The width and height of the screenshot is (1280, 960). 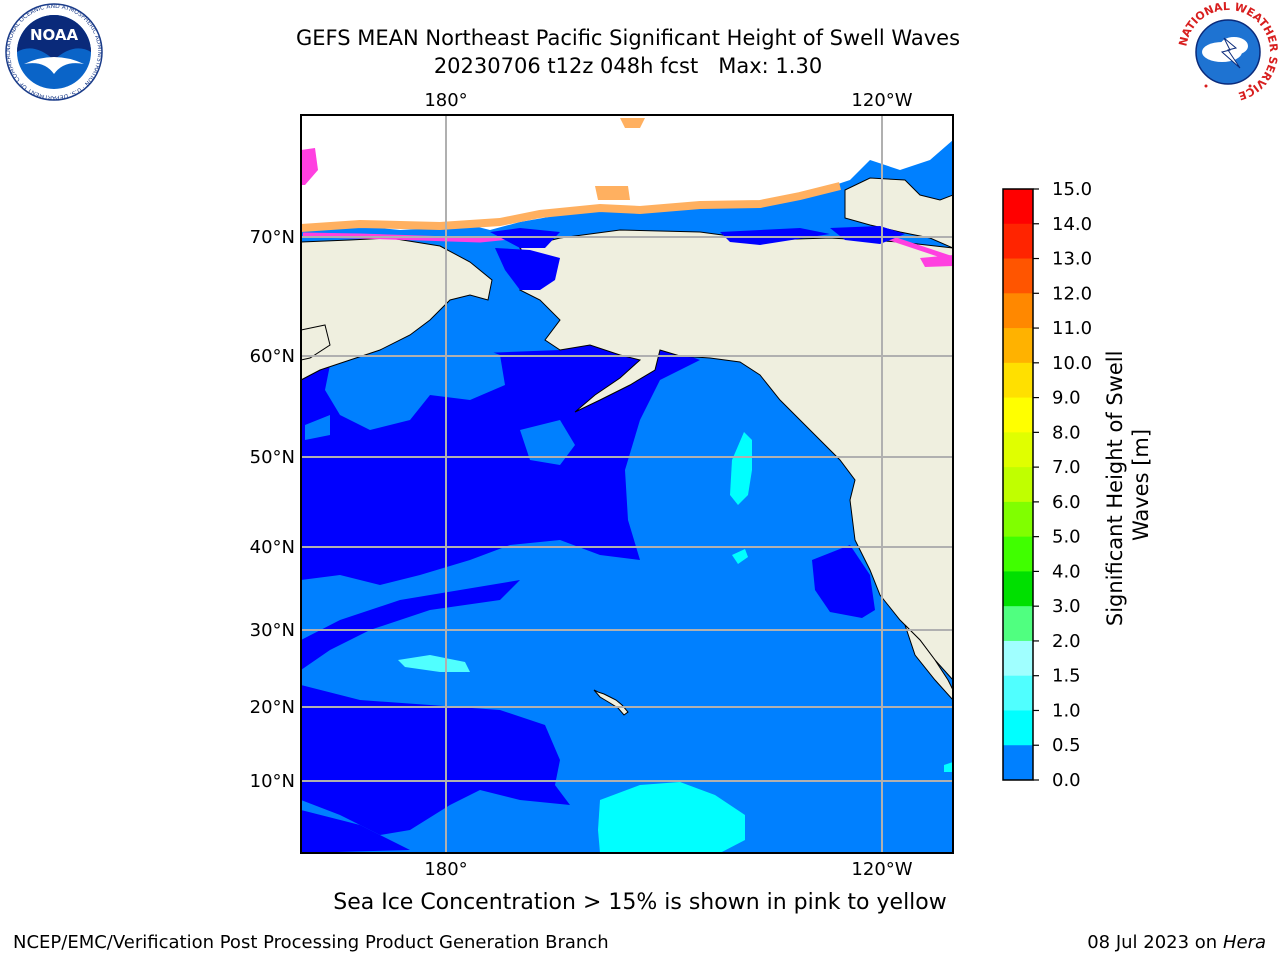 I want to click on lat-label-20n: 20°N, so click(x=272, y=707).